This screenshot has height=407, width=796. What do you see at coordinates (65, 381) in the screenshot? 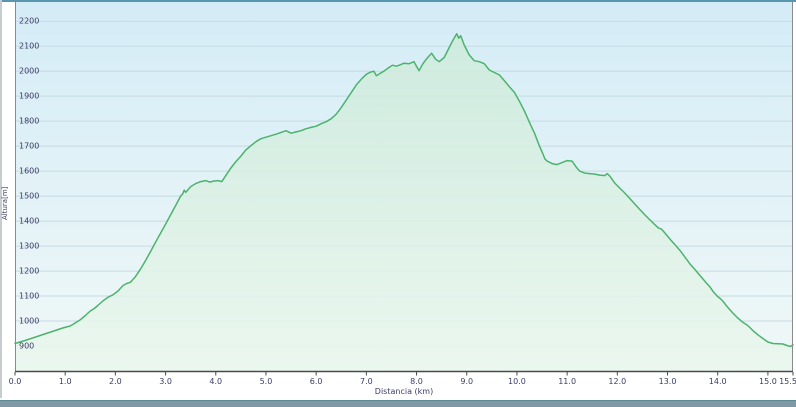
I see `x-tick-label: 1.0` at bounding box center [65, 381].